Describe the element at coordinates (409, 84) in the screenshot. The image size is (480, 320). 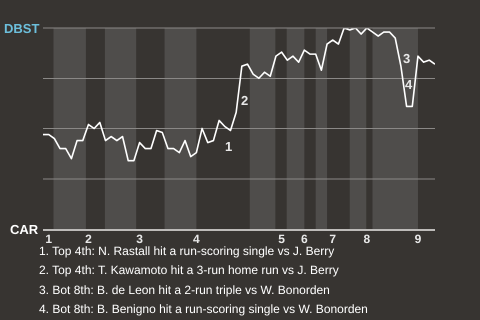
I see `annotation: 4` at that location.